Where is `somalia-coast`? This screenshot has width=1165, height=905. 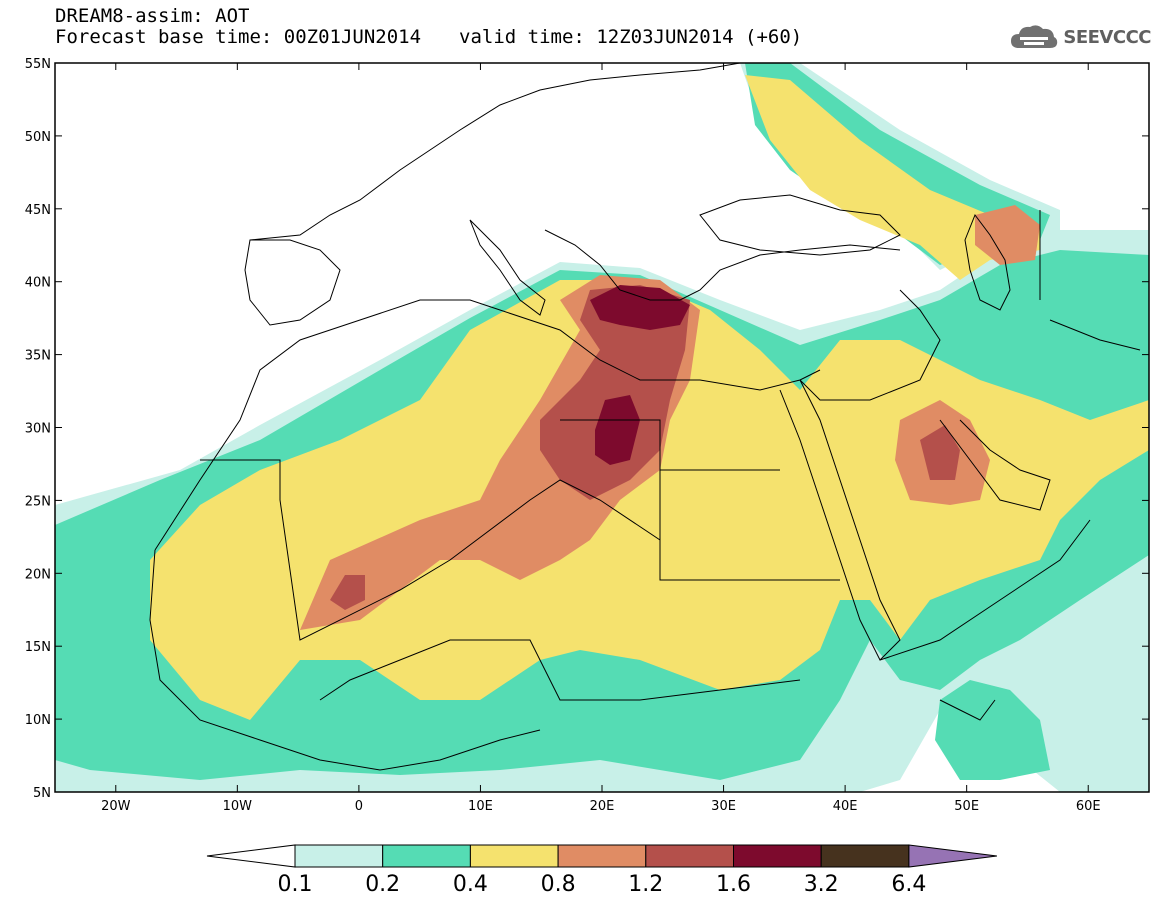
somalia-coast is located at coordinates (967, 710).